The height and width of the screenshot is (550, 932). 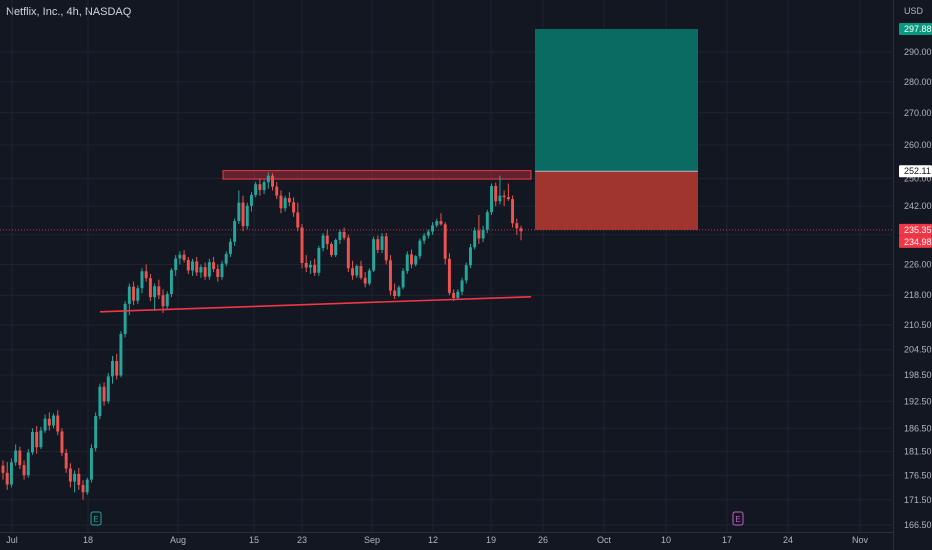 What do you see at coordinates (918, 206) in the screenshot?
I see `y-tick-label: 242.00` at bounding box center [918, 206].